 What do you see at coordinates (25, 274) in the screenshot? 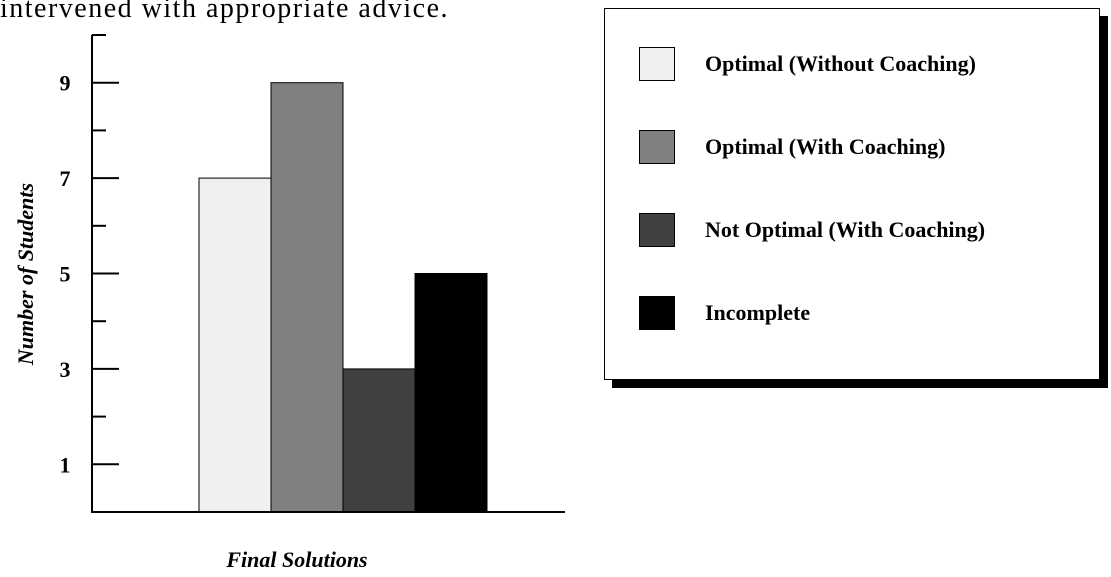
I see `y-axis-label: Number of Students` at bounding box center [25, 274].